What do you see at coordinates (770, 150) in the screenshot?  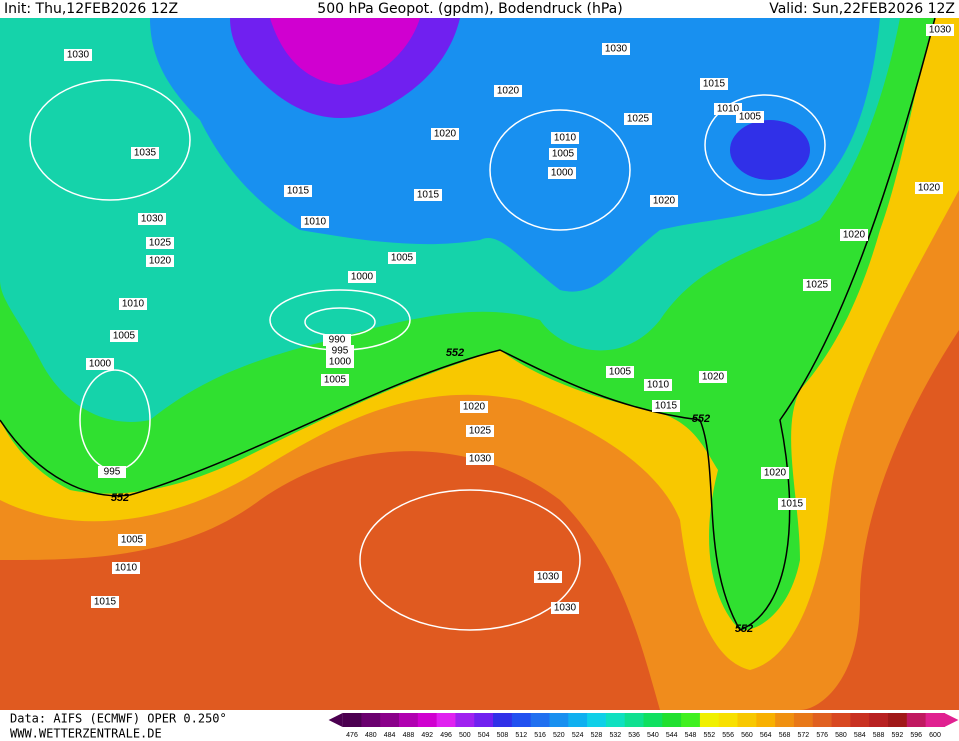 I see `low-core` at bounding box center [770, 150].